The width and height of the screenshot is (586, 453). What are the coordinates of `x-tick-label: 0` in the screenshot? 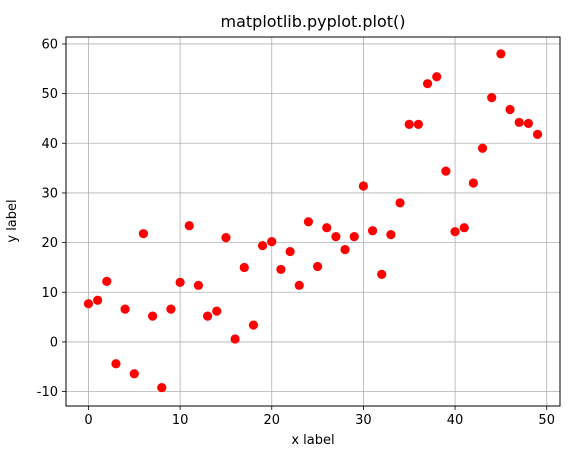 It's located at (88, 420).